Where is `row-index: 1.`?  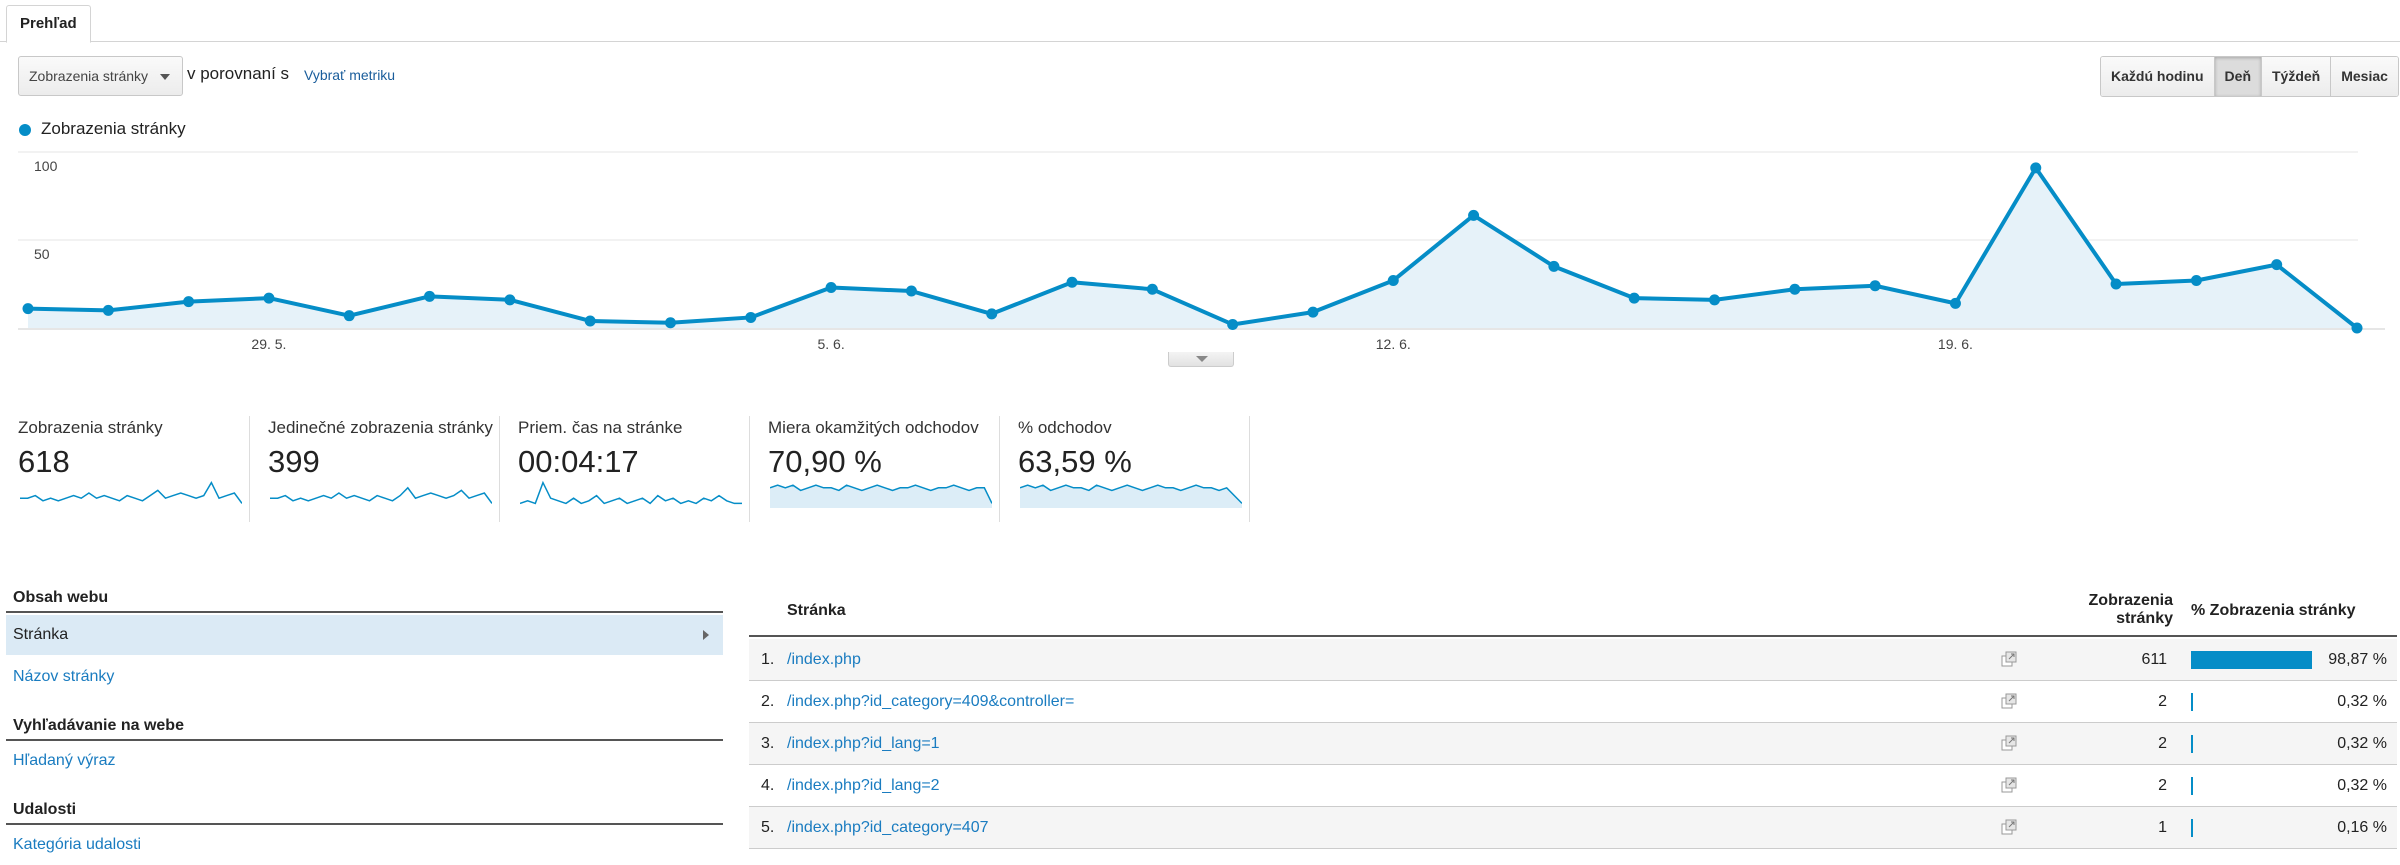
row-index: 1. is located at coordinates (768, 659).